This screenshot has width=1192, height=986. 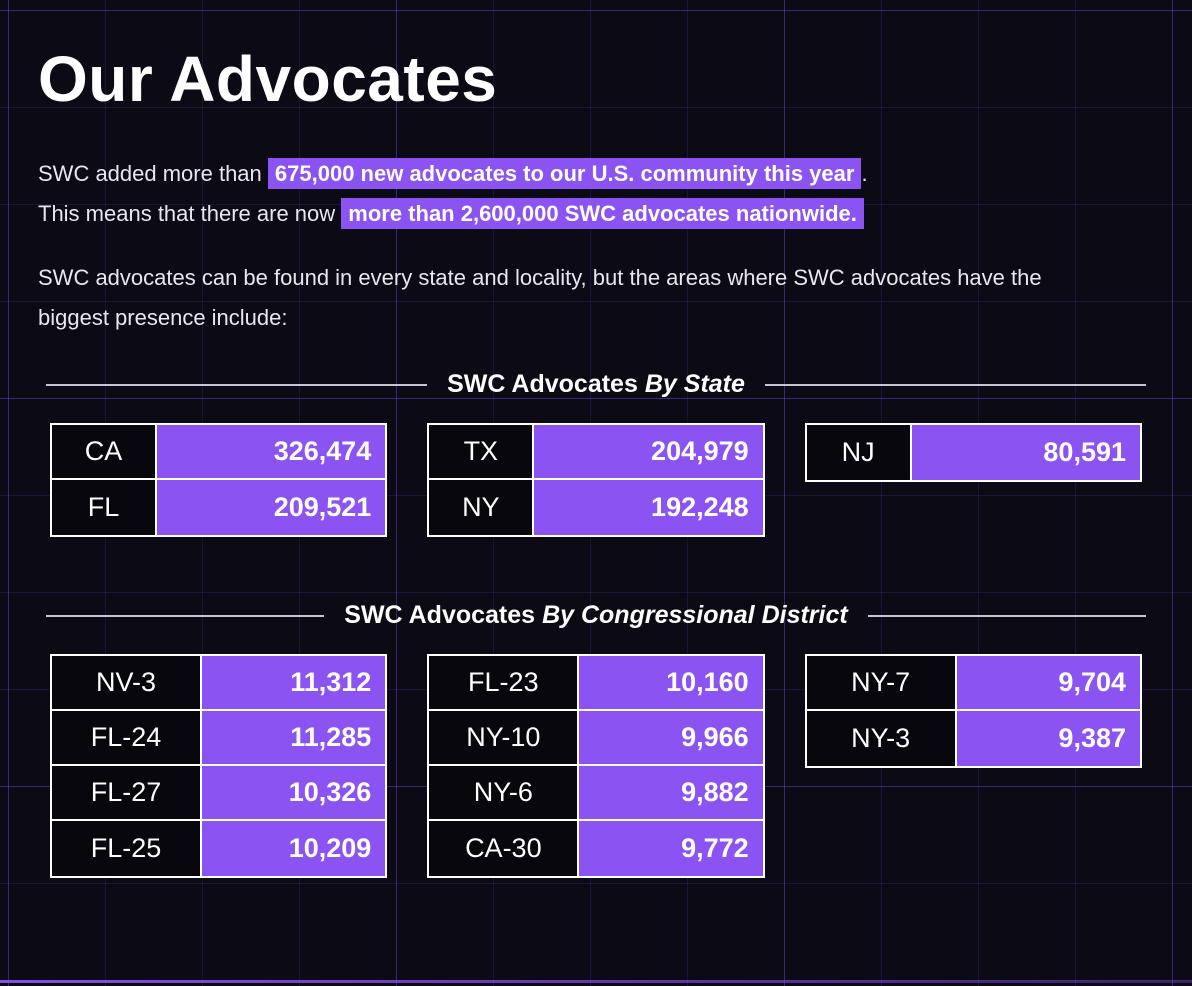 I want to click on table-row: NY-6 9,882, so click(x=596, y=793).